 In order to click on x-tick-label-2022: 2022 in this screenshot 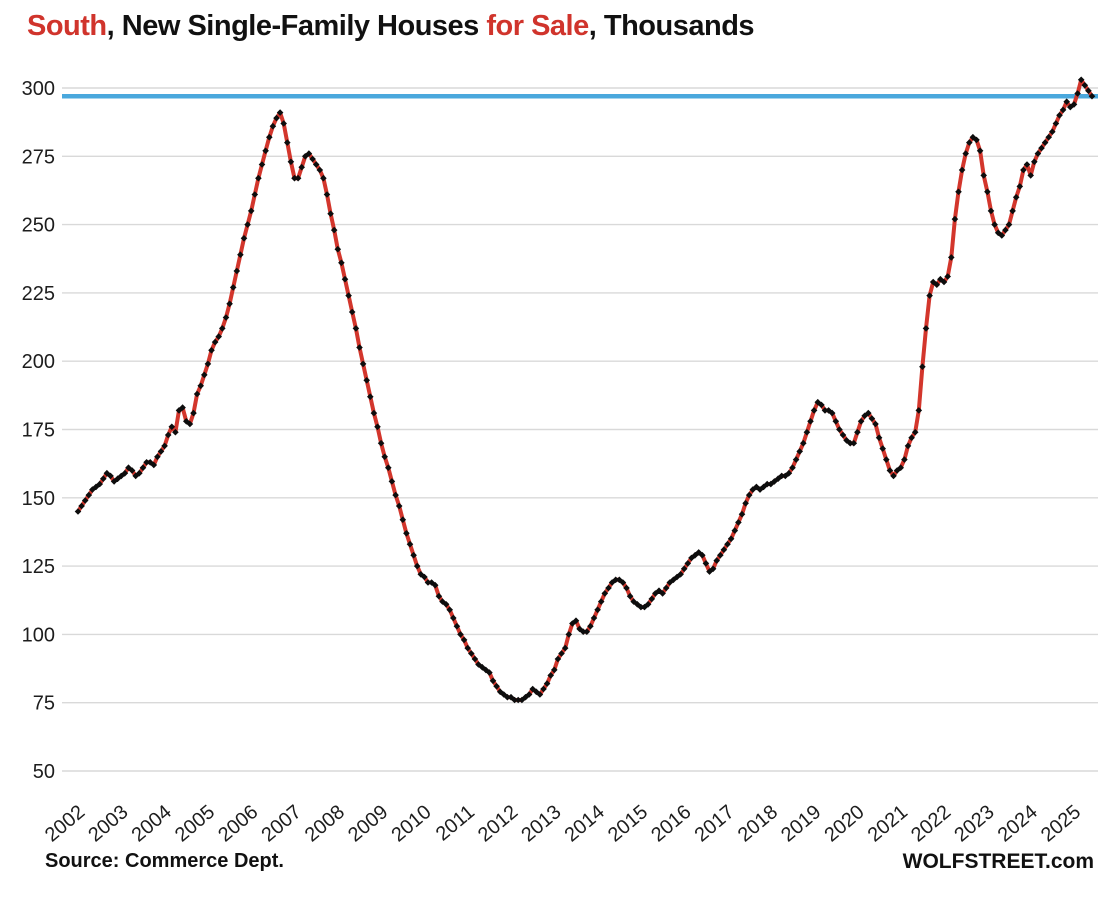, I will do `click(931, 823)`.